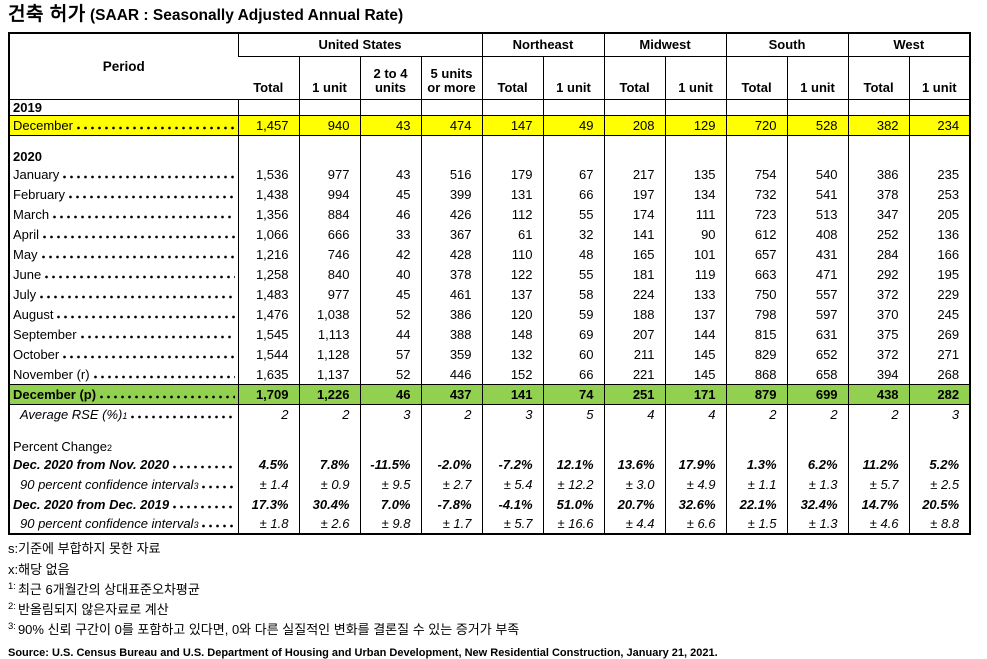 This screenshot has height=659, width=987. Describe the element at coordinates (695, 524) in the screenshot. I see `value-cell: ± 6.6` at that location.